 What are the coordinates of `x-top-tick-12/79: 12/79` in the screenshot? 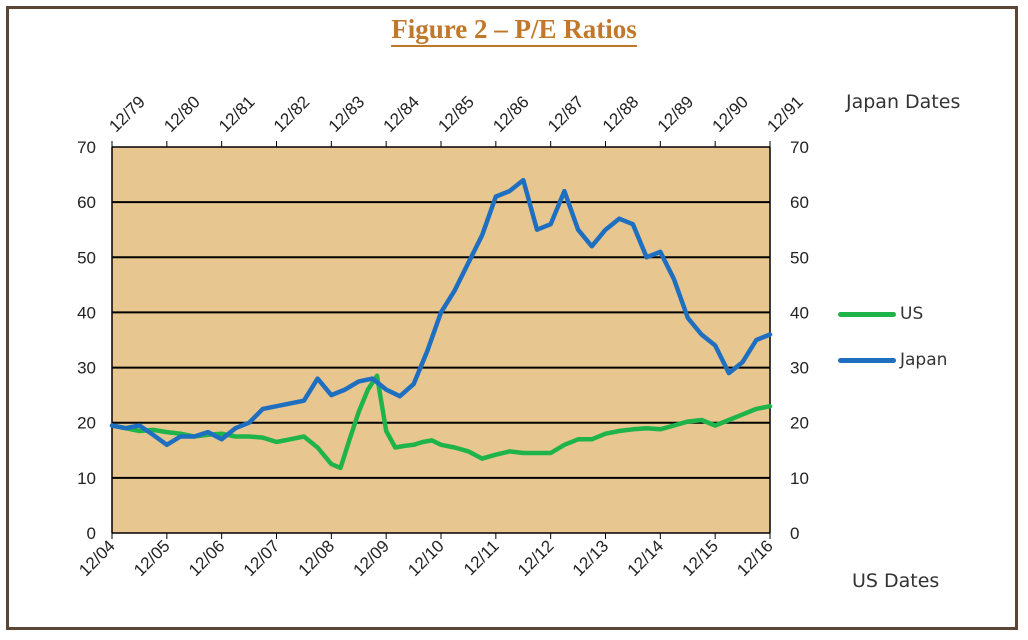 It's located at (127, 114).